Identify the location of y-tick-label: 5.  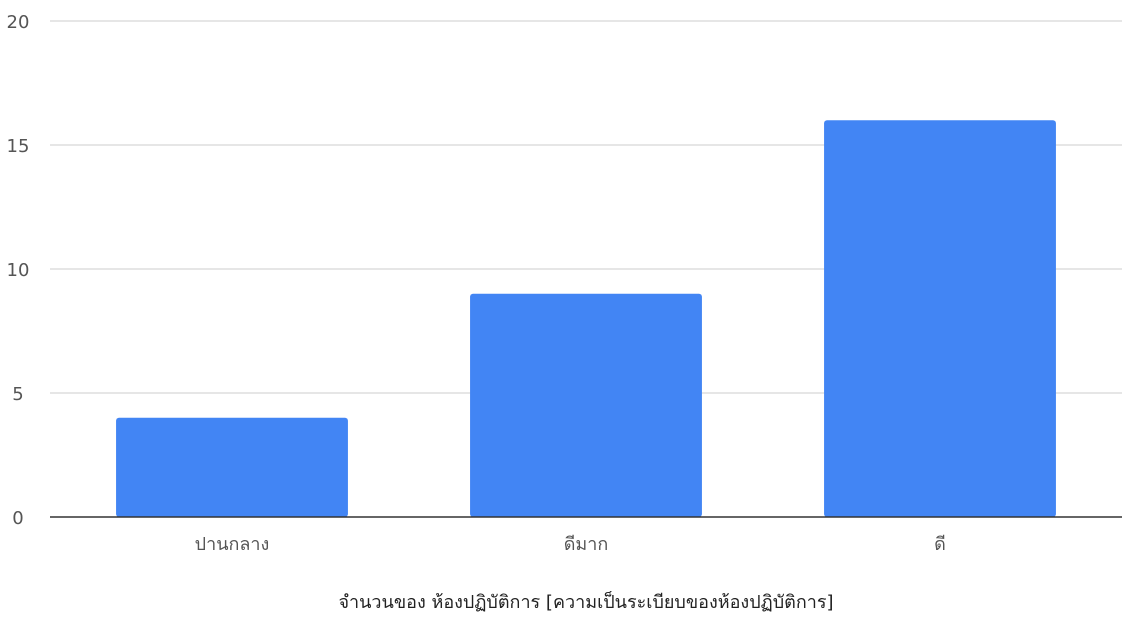
(17, 394).